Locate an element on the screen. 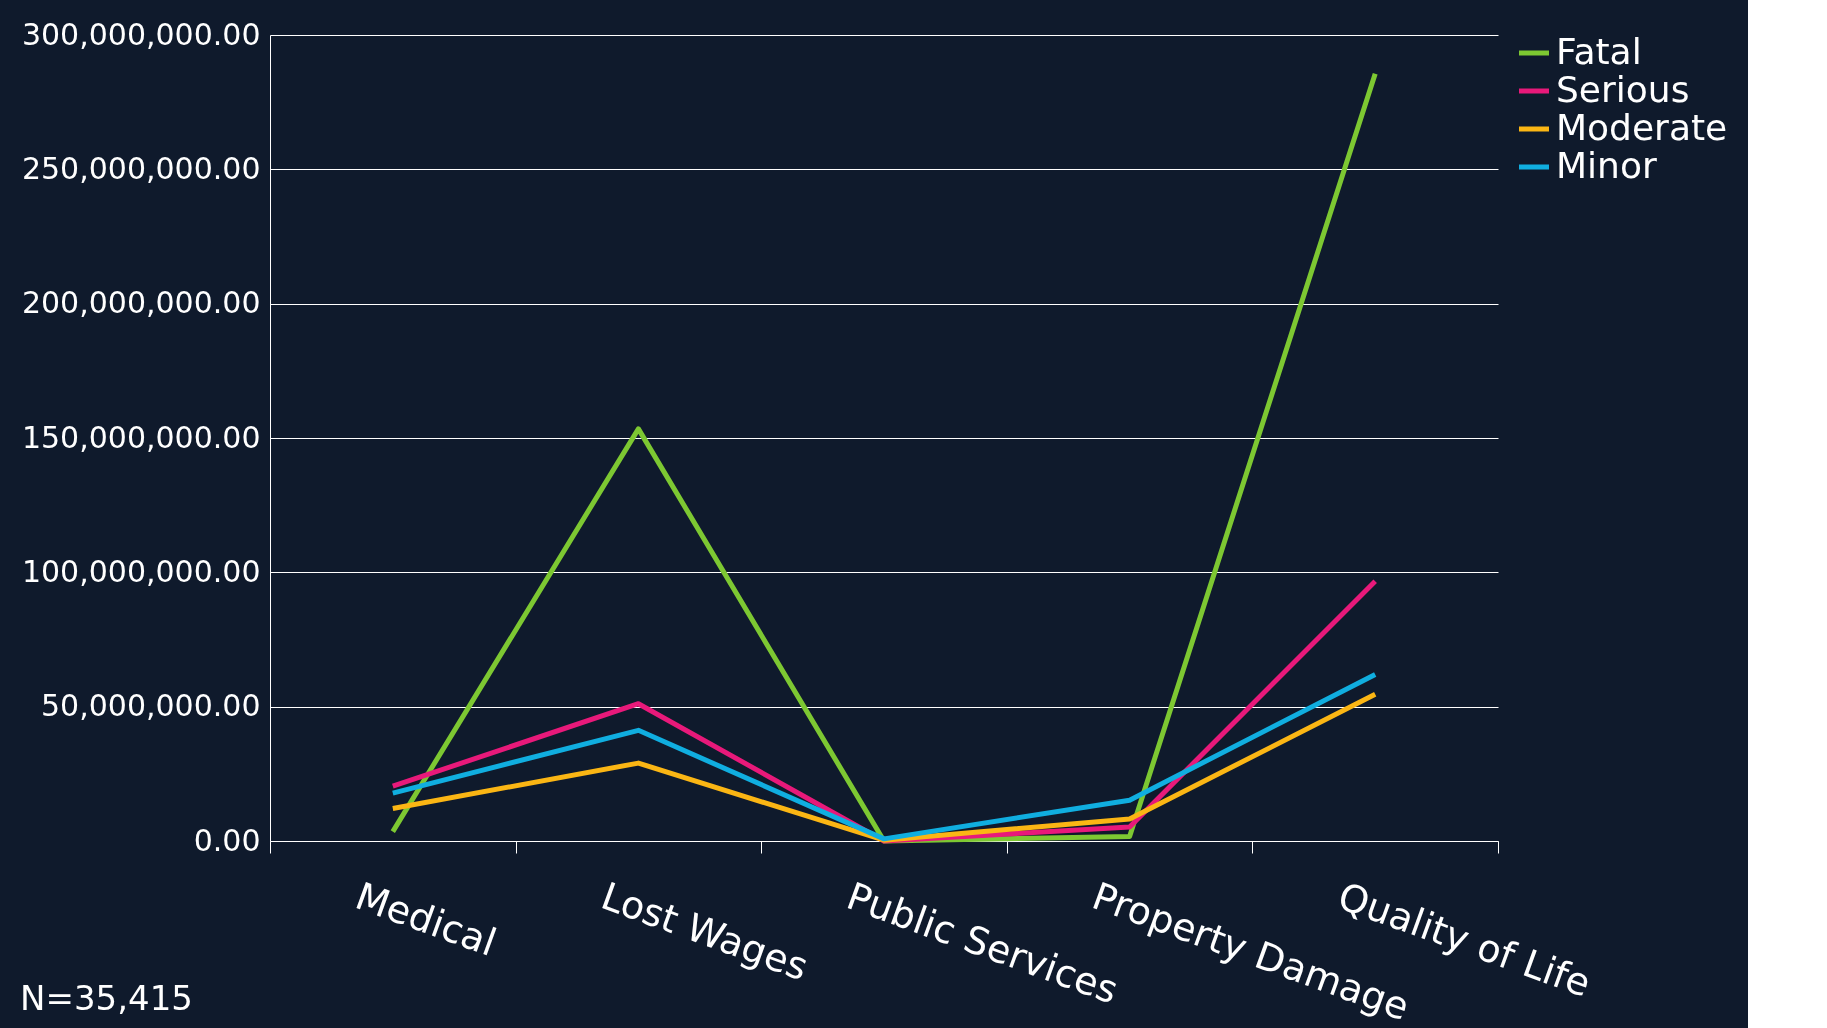  legend-label: Moderate is located at coordinates (1642, 127).